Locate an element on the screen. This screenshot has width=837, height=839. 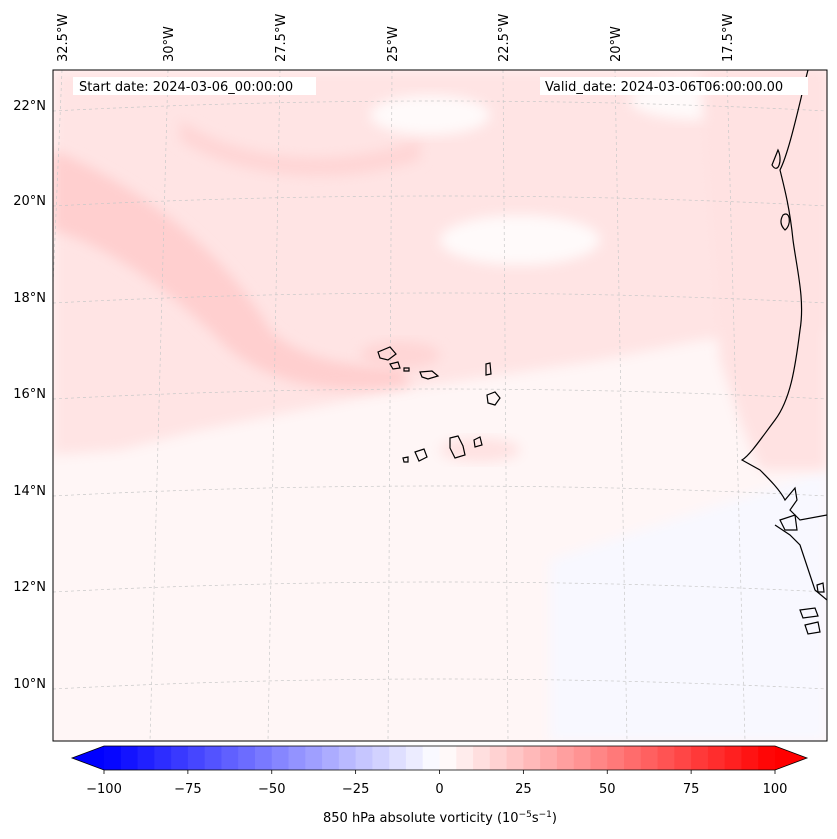
colorbar-tick-label: −50 is located at coordinates (271, 789).